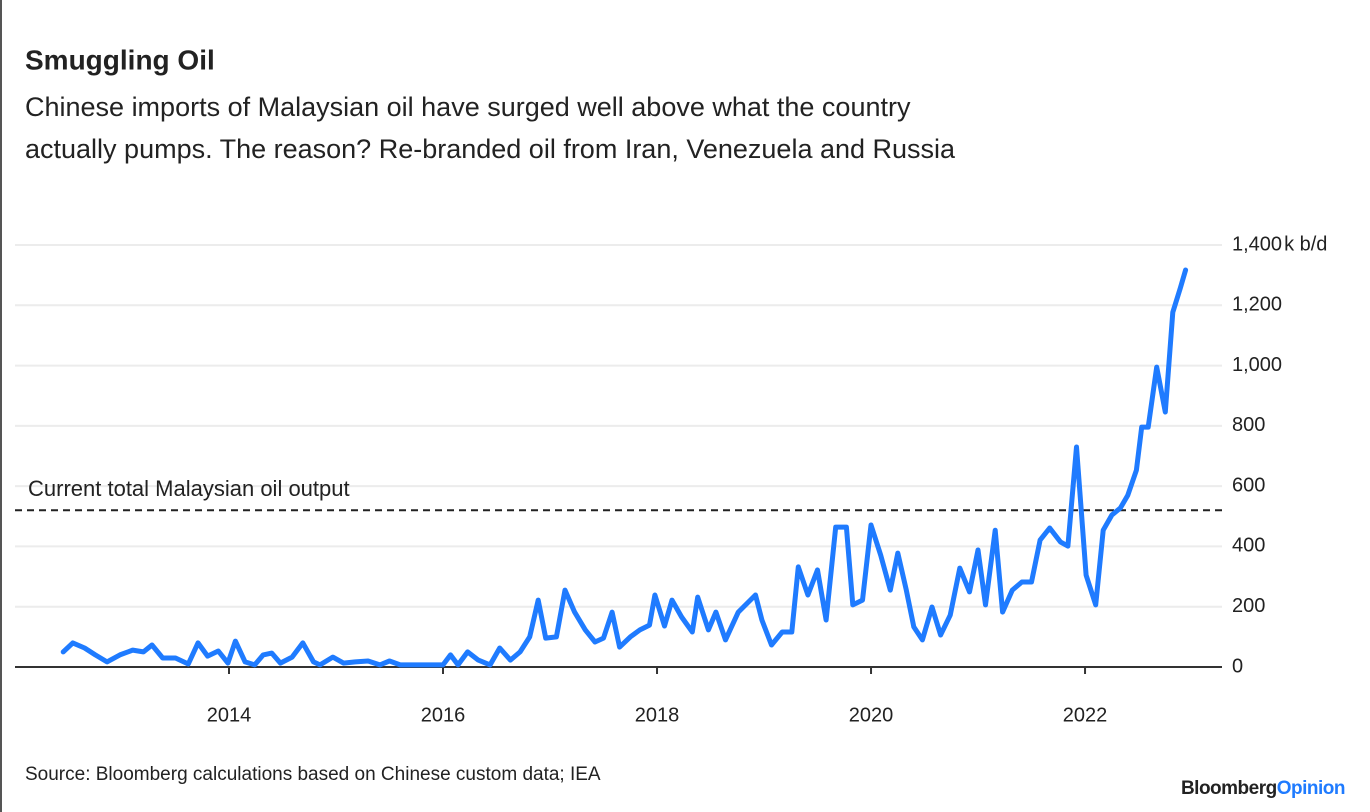 Image resolution: width=1370 pixels, height=812 pixels. Describe the element at coordinates (1257, 244) in the screenshot. I see `y-tick-label: 1,400` at that location.